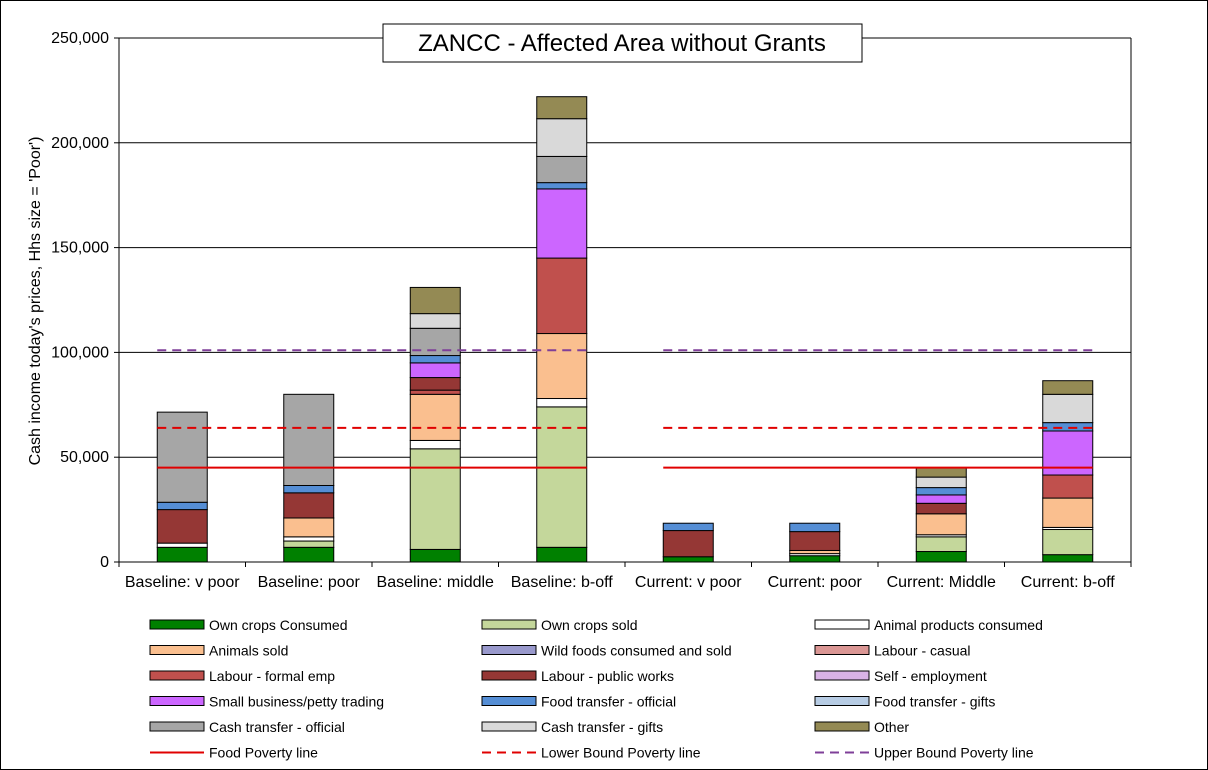 This screenshot has height=770, width=1208. I want to click on chart-title-box: ZANCC - Affected Area without Grants, so click(622, 43).